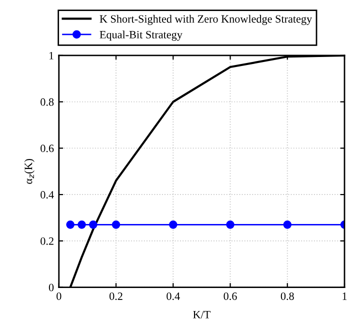 The height and width of the screenshot is (336, 357). I want to click on legend-label: Equal-Bit Strategy, so click(141, 35).